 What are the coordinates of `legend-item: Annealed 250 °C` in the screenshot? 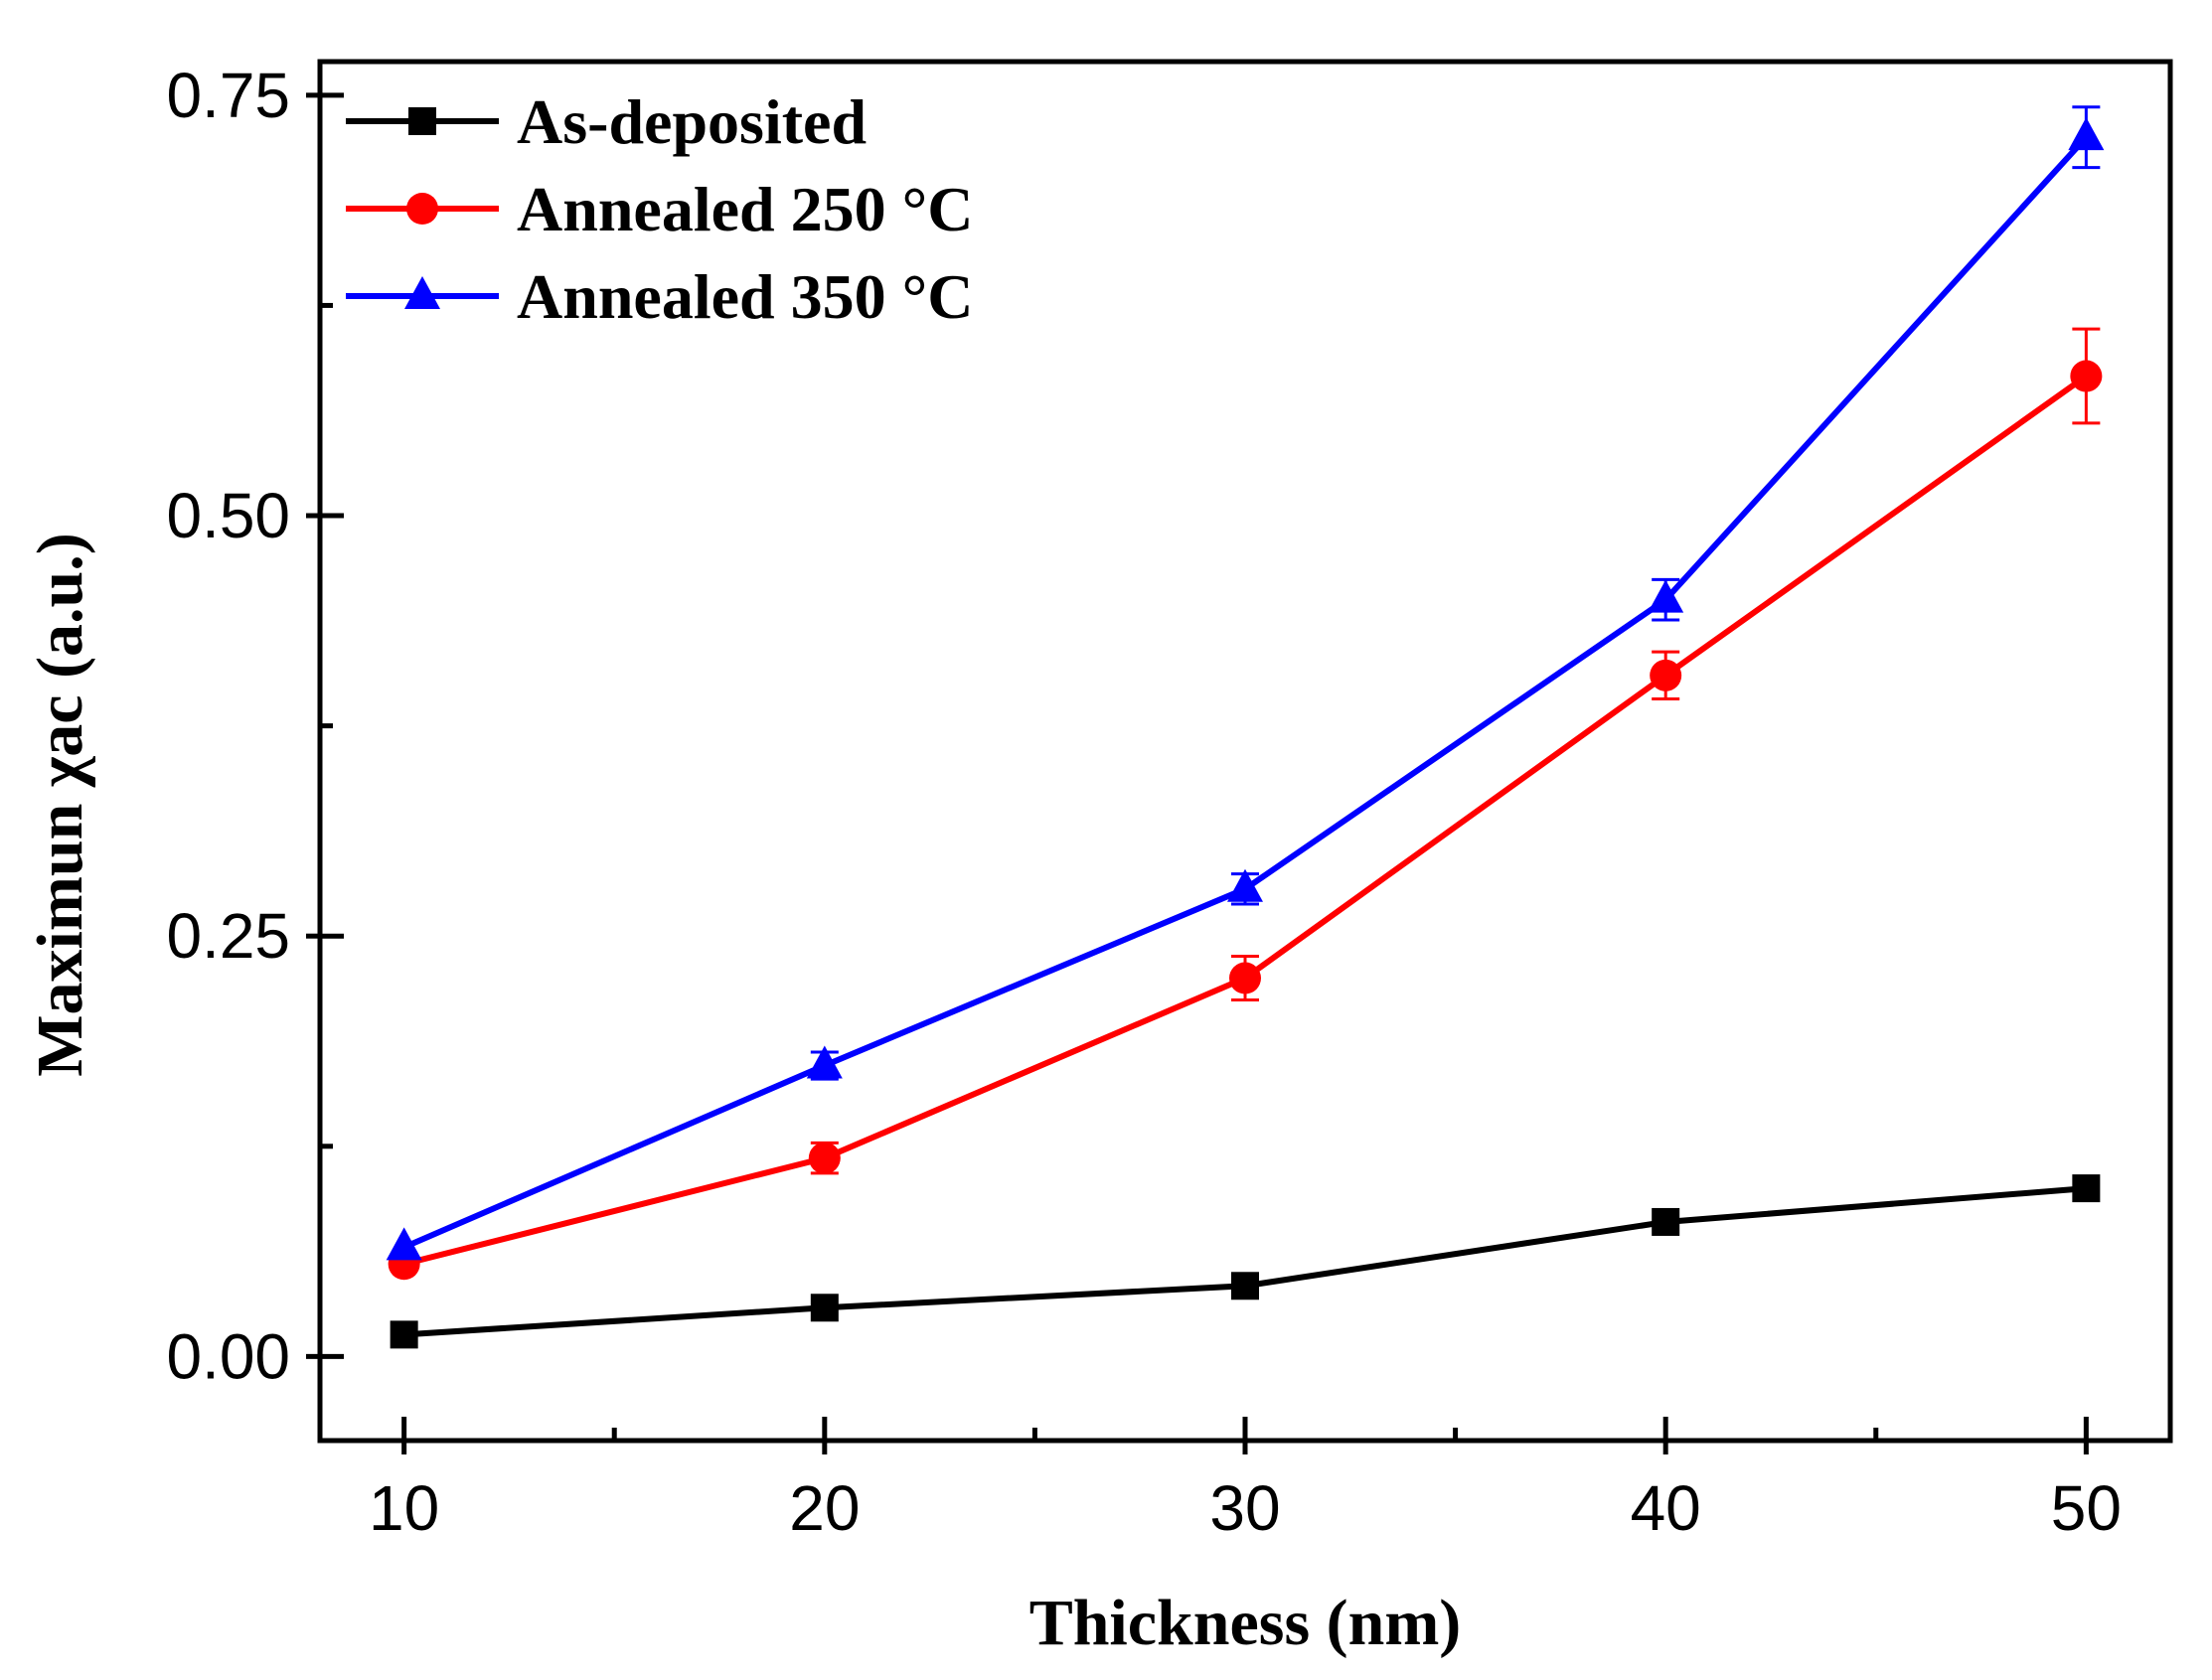 It's located at (659, 209).